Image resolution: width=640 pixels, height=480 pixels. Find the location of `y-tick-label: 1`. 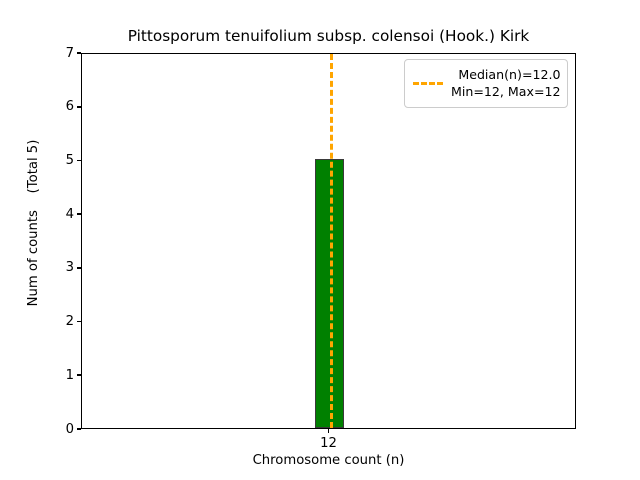

y-tick-label: 1 is located at coordinates (69, 375).